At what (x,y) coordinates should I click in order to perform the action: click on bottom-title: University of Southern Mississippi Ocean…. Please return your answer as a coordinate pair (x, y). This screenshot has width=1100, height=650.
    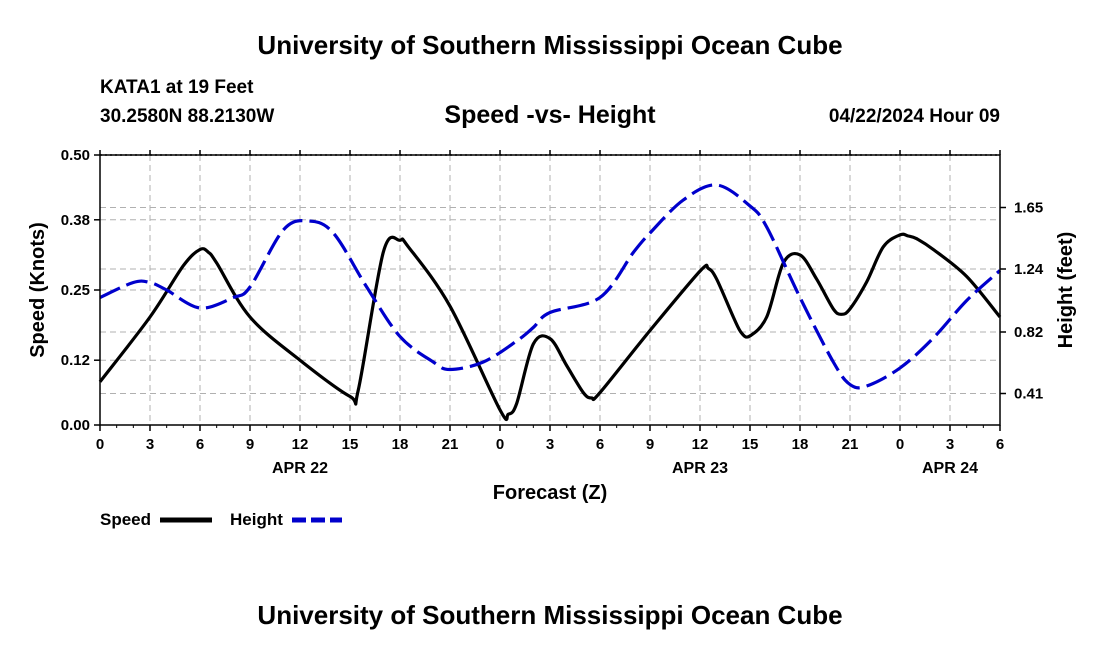
    Looking at the image, I should click on (550, 615).